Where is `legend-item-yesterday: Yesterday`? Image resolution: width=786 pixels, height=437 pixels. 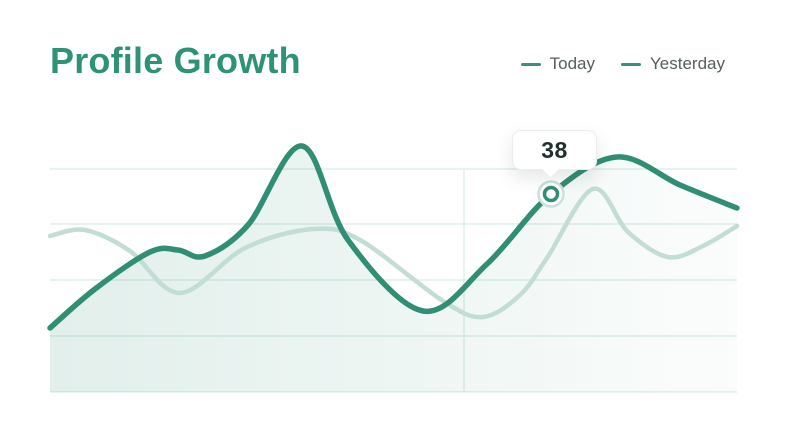
legend-item-yesterday: Yesterday is located at coordinates (673, 64).